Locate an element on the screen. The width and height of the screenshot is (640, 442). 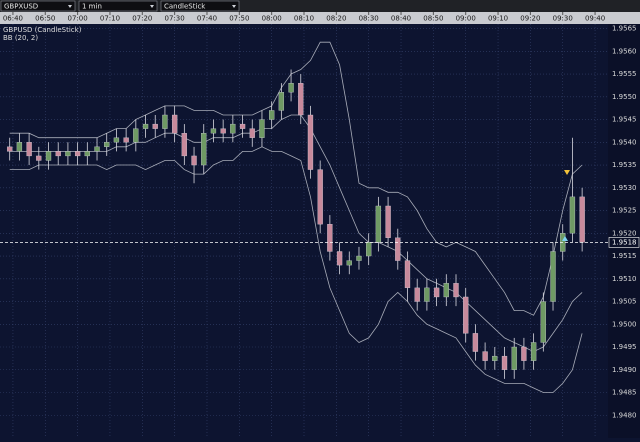
price-axis is located at coordinates (624, 231).